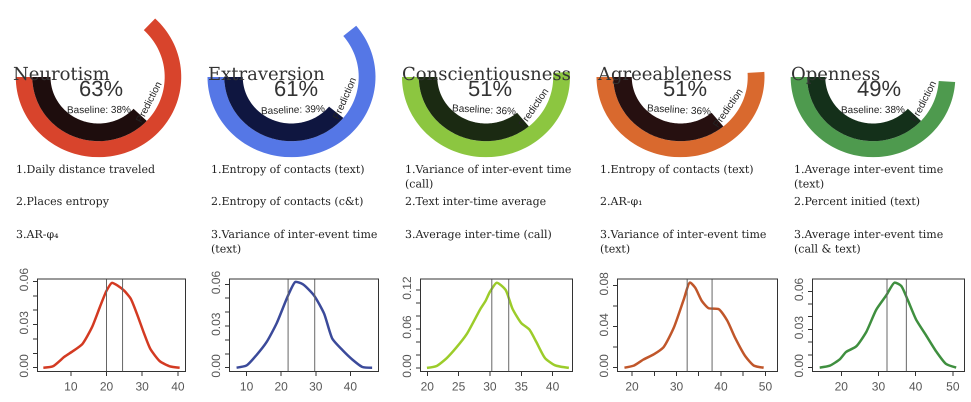 This screenshot has width=971, height=402. I want to click on text: 1.Average inter-event time (text), so click(869, 176).